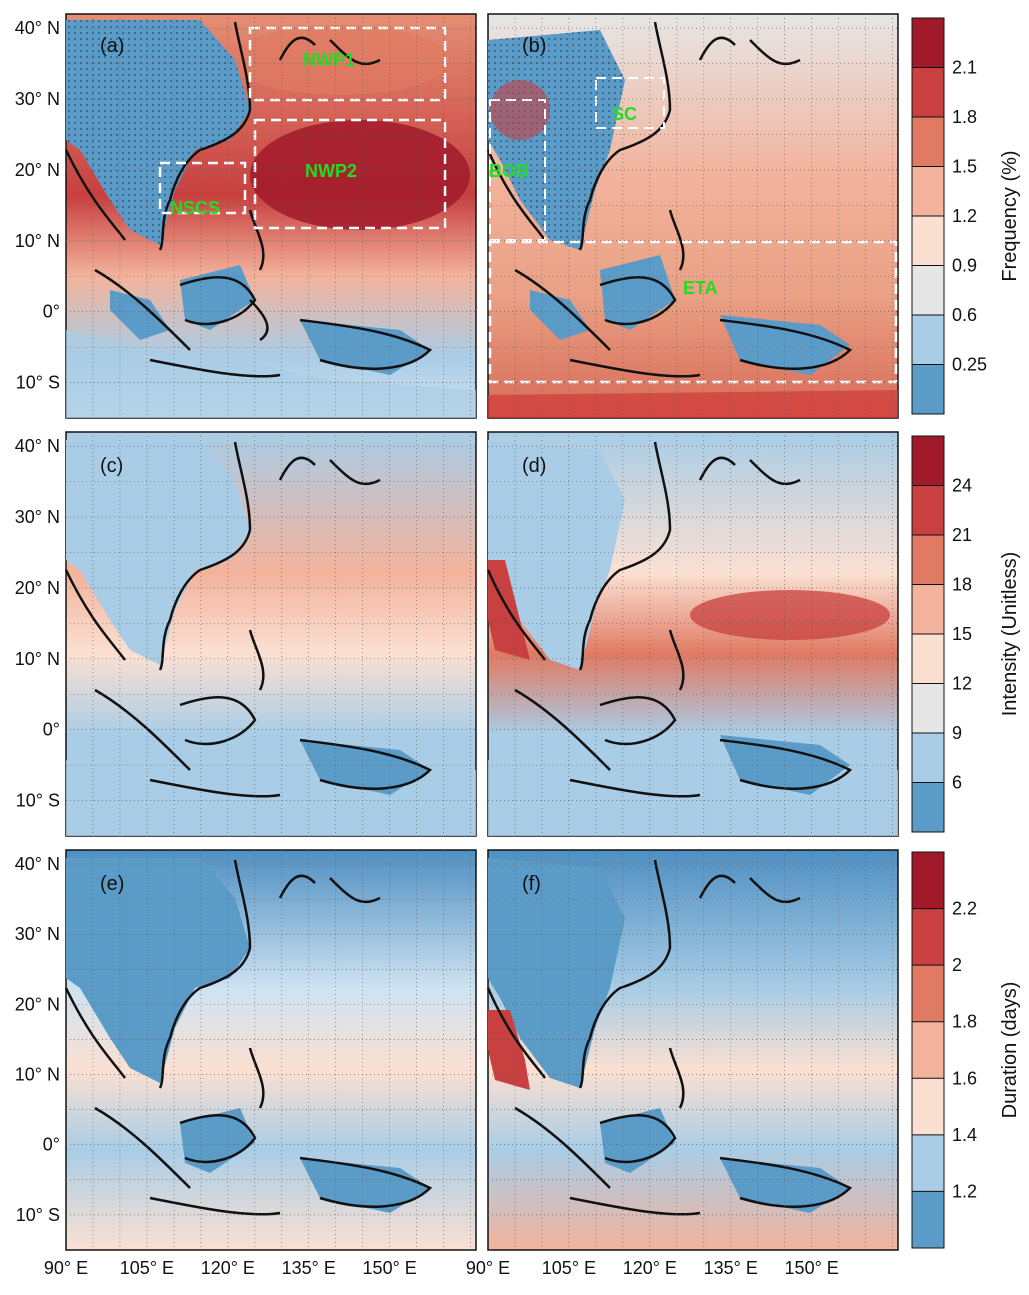 The width and height of the screenshot is (1029, 1295). Describe the element at coordinates (270, 1050) in the screenshot. I see `map-panel-e: (e)` at that location.